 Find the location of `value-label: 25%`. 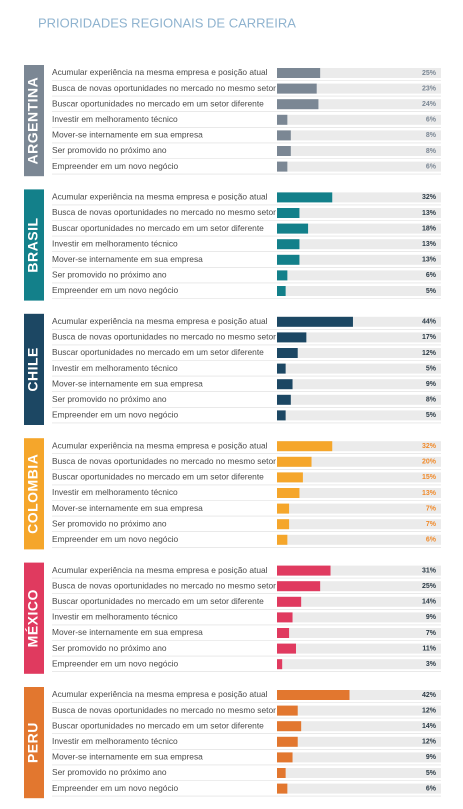

value-label: 25% is located at coordinates (429, 586).